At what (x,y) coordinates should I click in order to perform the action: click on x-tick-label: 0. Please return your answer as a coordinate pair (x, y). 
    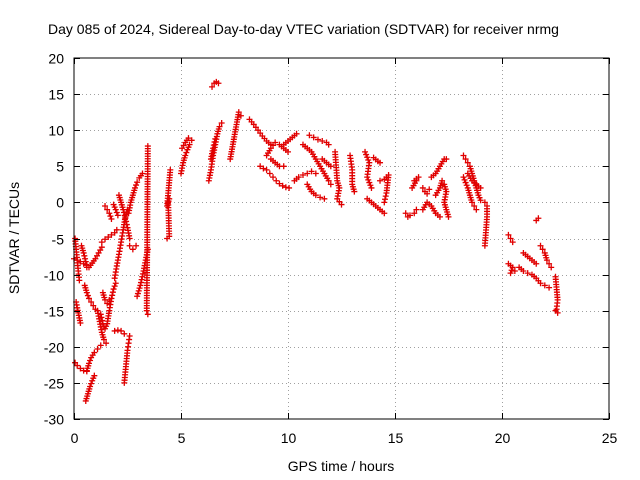
    Looking at the image, I should click on (75, 438).